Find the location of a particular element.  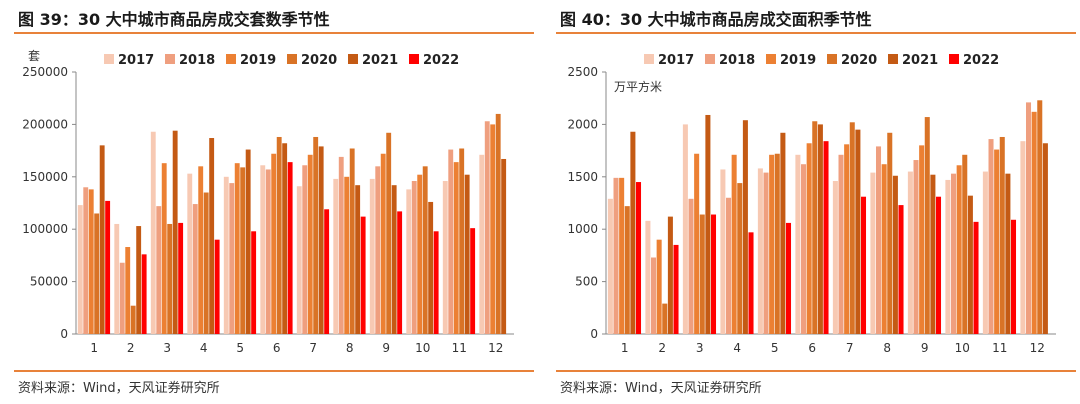

y-axis-label: 套 is located at coordinates (34, 56).